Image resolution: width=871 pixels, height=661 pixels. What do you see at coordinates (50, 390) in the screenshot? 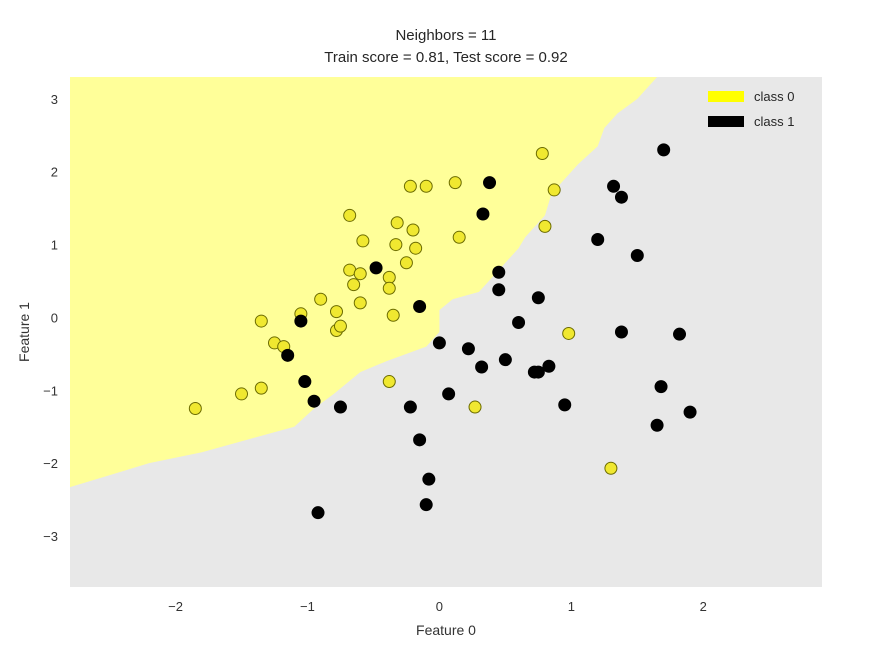
I see `y-tick-label: −1` at bounding box center [50, 390].